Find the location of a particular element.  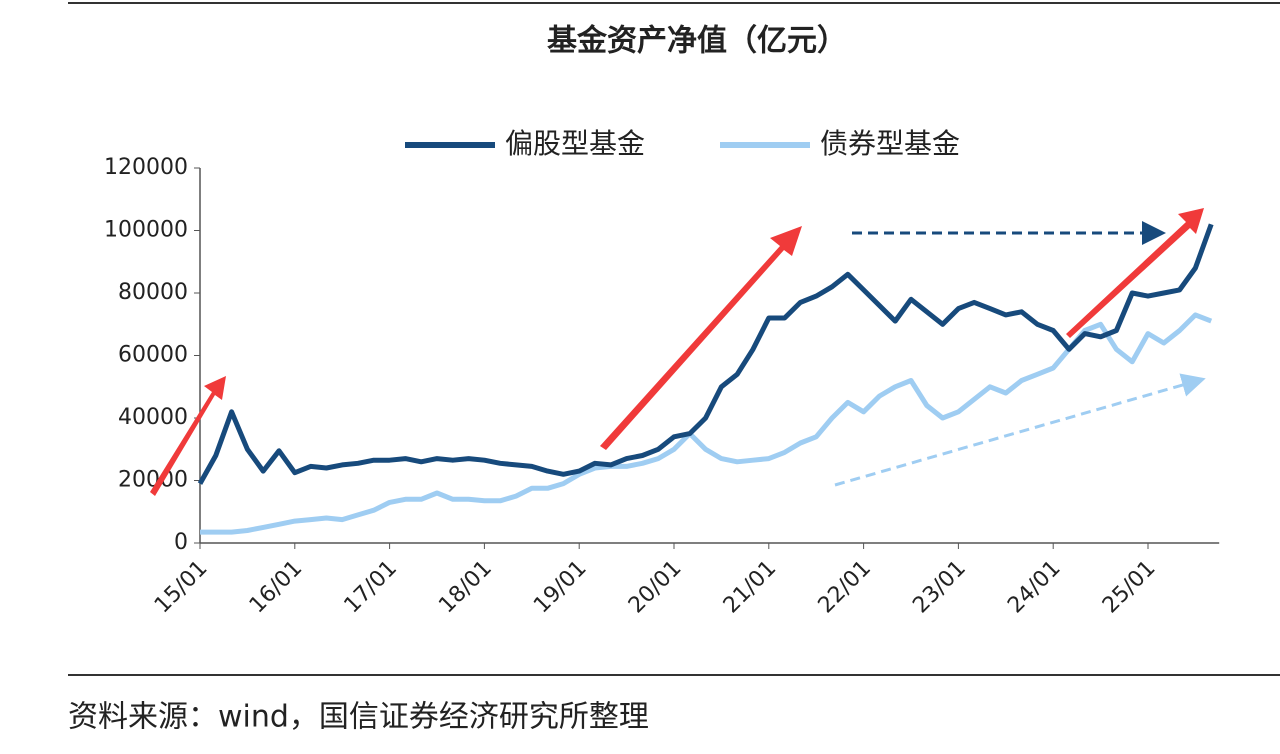

source-note: 资料来源：wind，国信证券经济研究所整理 is located at coordinates (358, 717).